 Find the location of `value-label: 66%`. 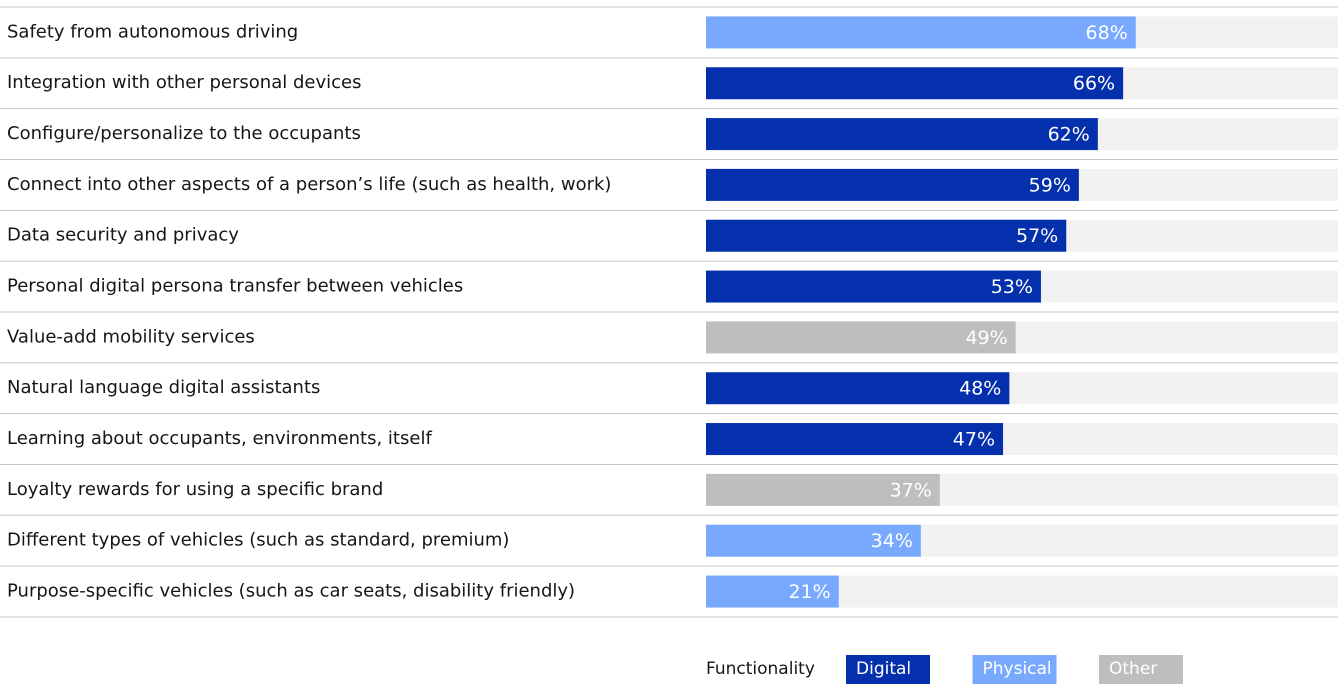

value-label: 66% is located at coordinates (1094, 84).